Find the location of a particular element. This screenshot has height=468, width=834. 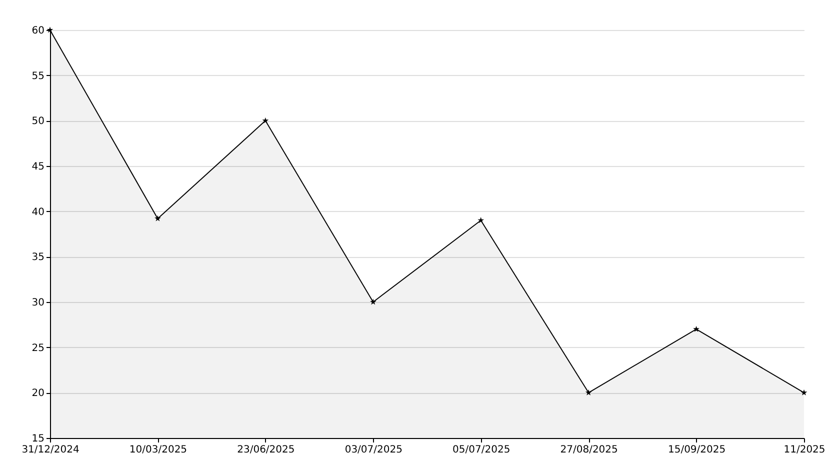

y-tick-label: 40 is located at coordinates (38, 212).